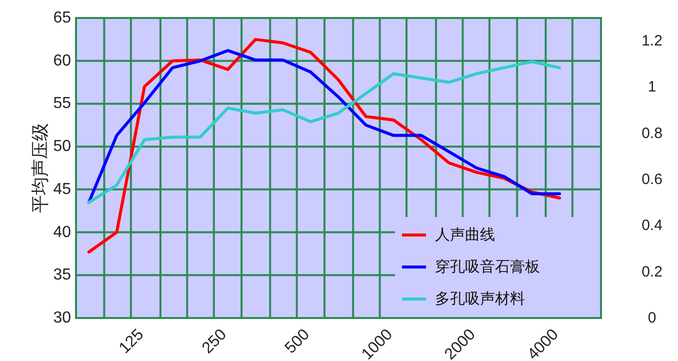  I want to click on y-tick-label: 30, so click(62, 318).